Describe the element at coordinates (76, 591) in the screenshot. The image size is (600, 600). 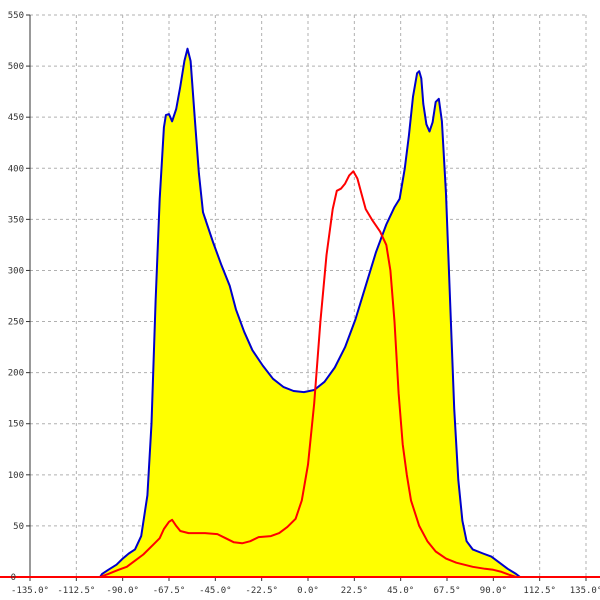
I see `x-tick-label: -112.5°` at that location.